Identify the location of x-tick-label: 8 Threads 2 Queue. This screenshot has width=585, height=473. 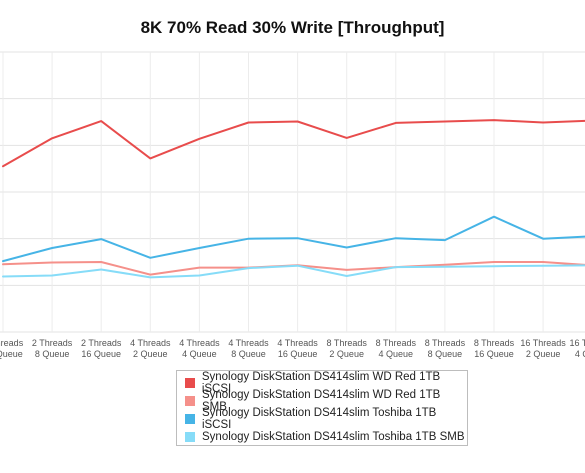
(347, 348).